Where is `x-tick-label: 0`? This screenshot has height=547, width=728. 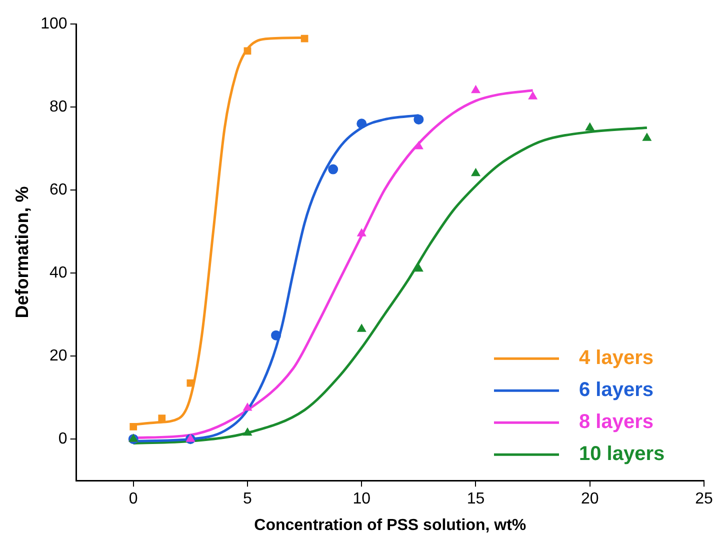
x-tick-label: 0 is located at coordinates (133, 499).